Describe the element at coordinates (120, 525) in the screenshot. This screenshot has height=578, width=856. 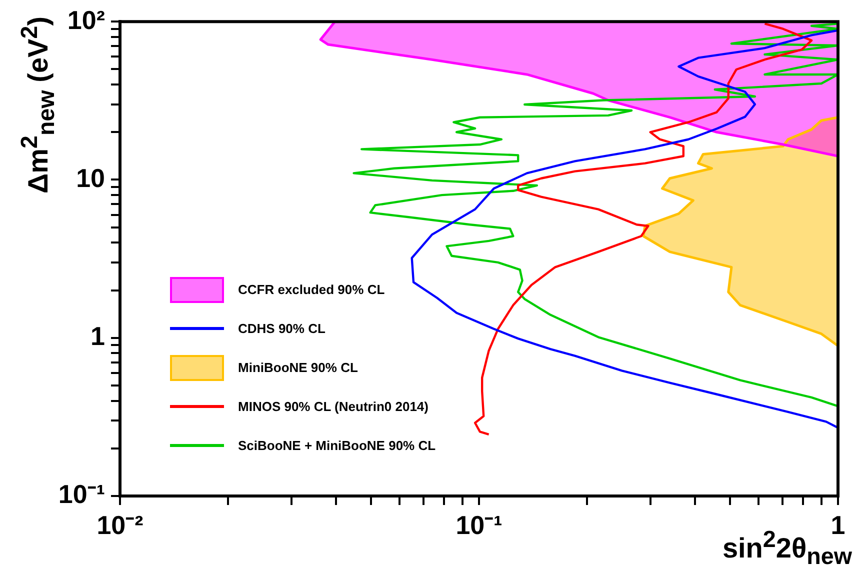
I see `x-tick-label: 10⁻²` at that location.